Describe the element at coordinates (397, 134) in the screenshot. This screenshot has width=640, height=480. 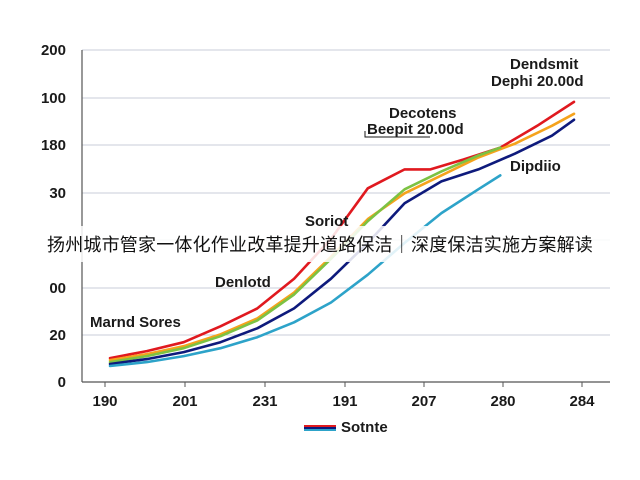
I see `annotation-leader` at that location.